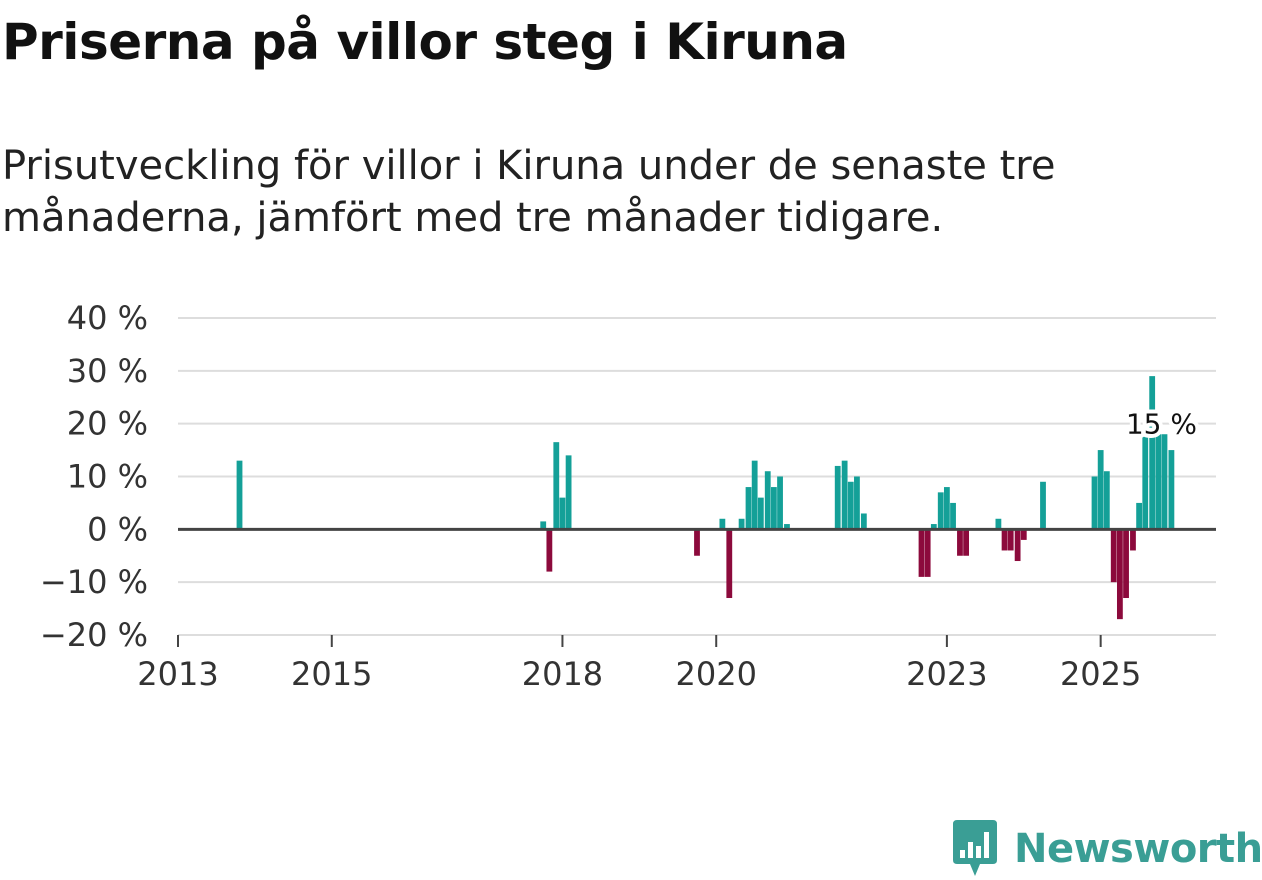  Describe the element at coordinates (107, 424) in the screenshot. I see `y-tick-label: 20 %` at that location.